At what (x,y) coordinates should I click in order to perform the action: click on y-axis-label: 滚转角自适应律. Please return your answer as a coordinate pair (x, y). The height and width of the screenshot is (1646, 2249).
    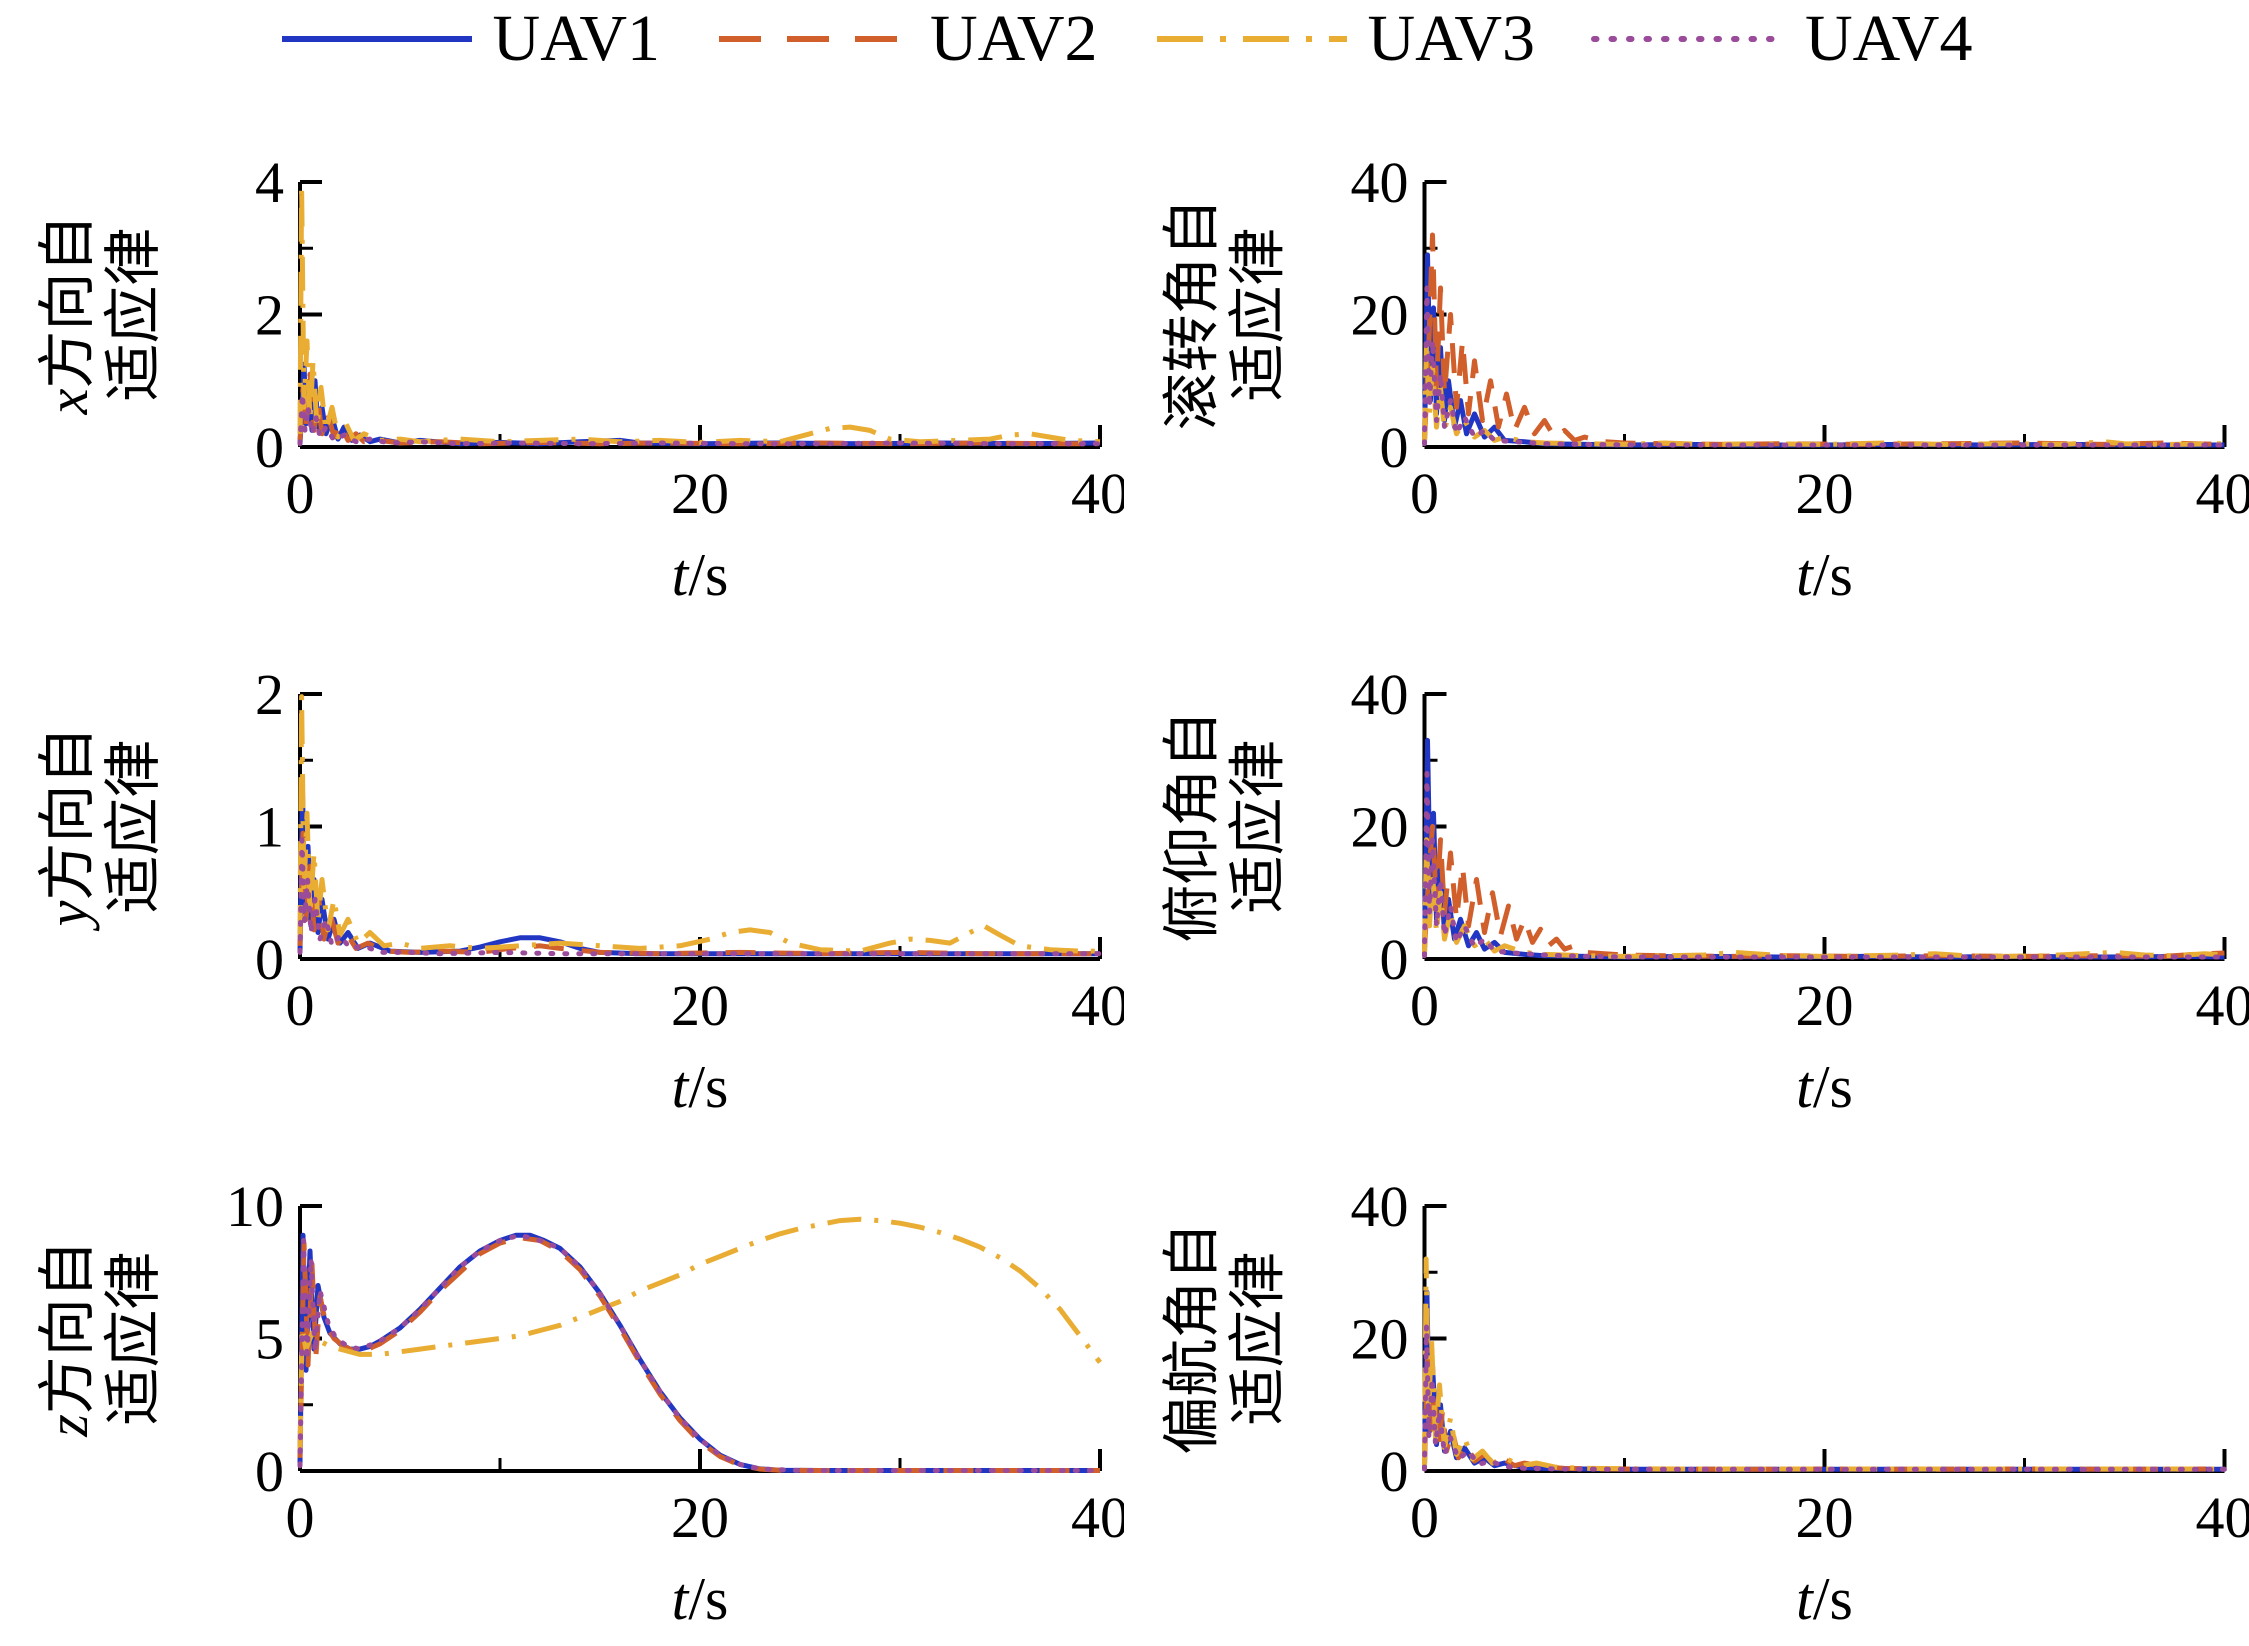
    Looking at the image, I should click on (1225, 314).